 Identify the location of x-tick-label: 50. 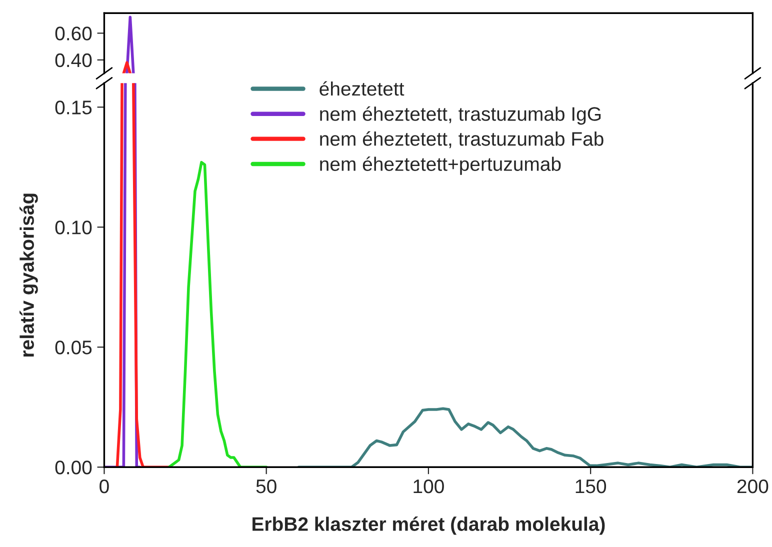
(266, 486).